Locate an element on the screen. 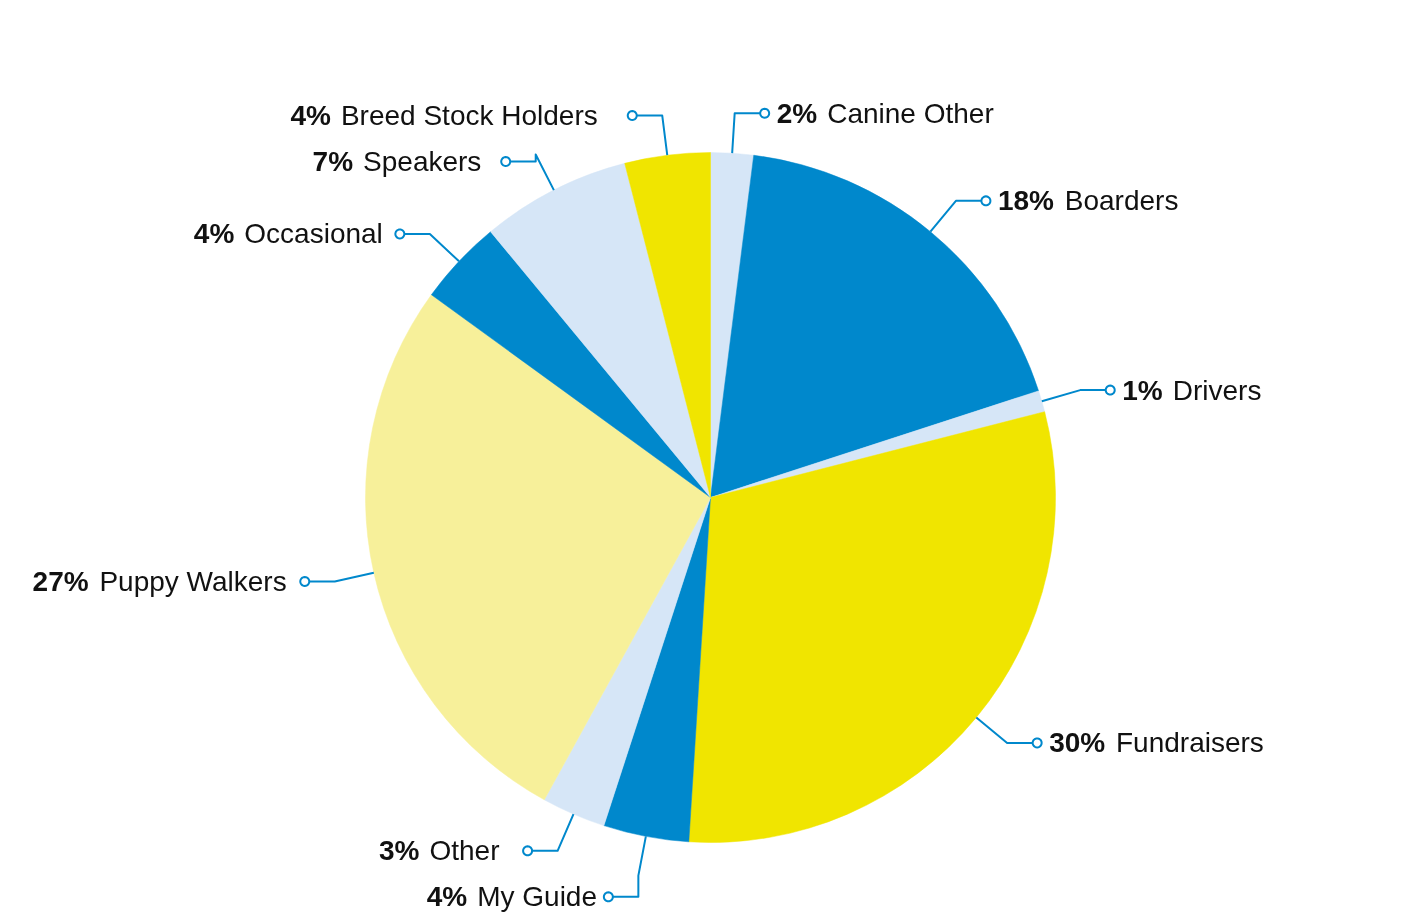 The height and width of the screenshot is (923, 1403). data-label: 18% is located at coordinates (1026, 201).